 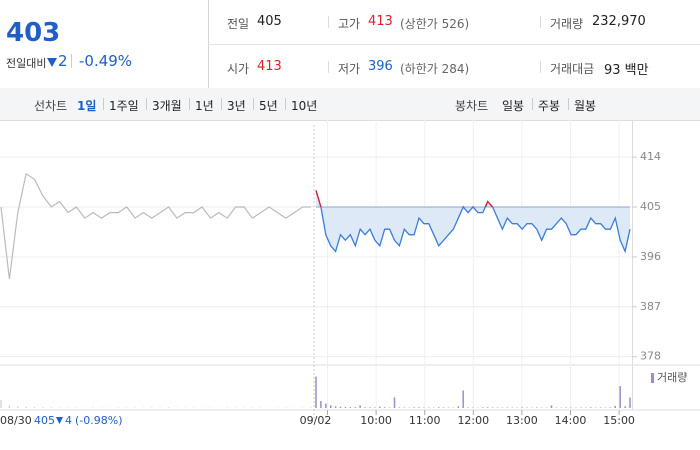 I want to click on previous-date: 08/30, so click(x=16, y=420).